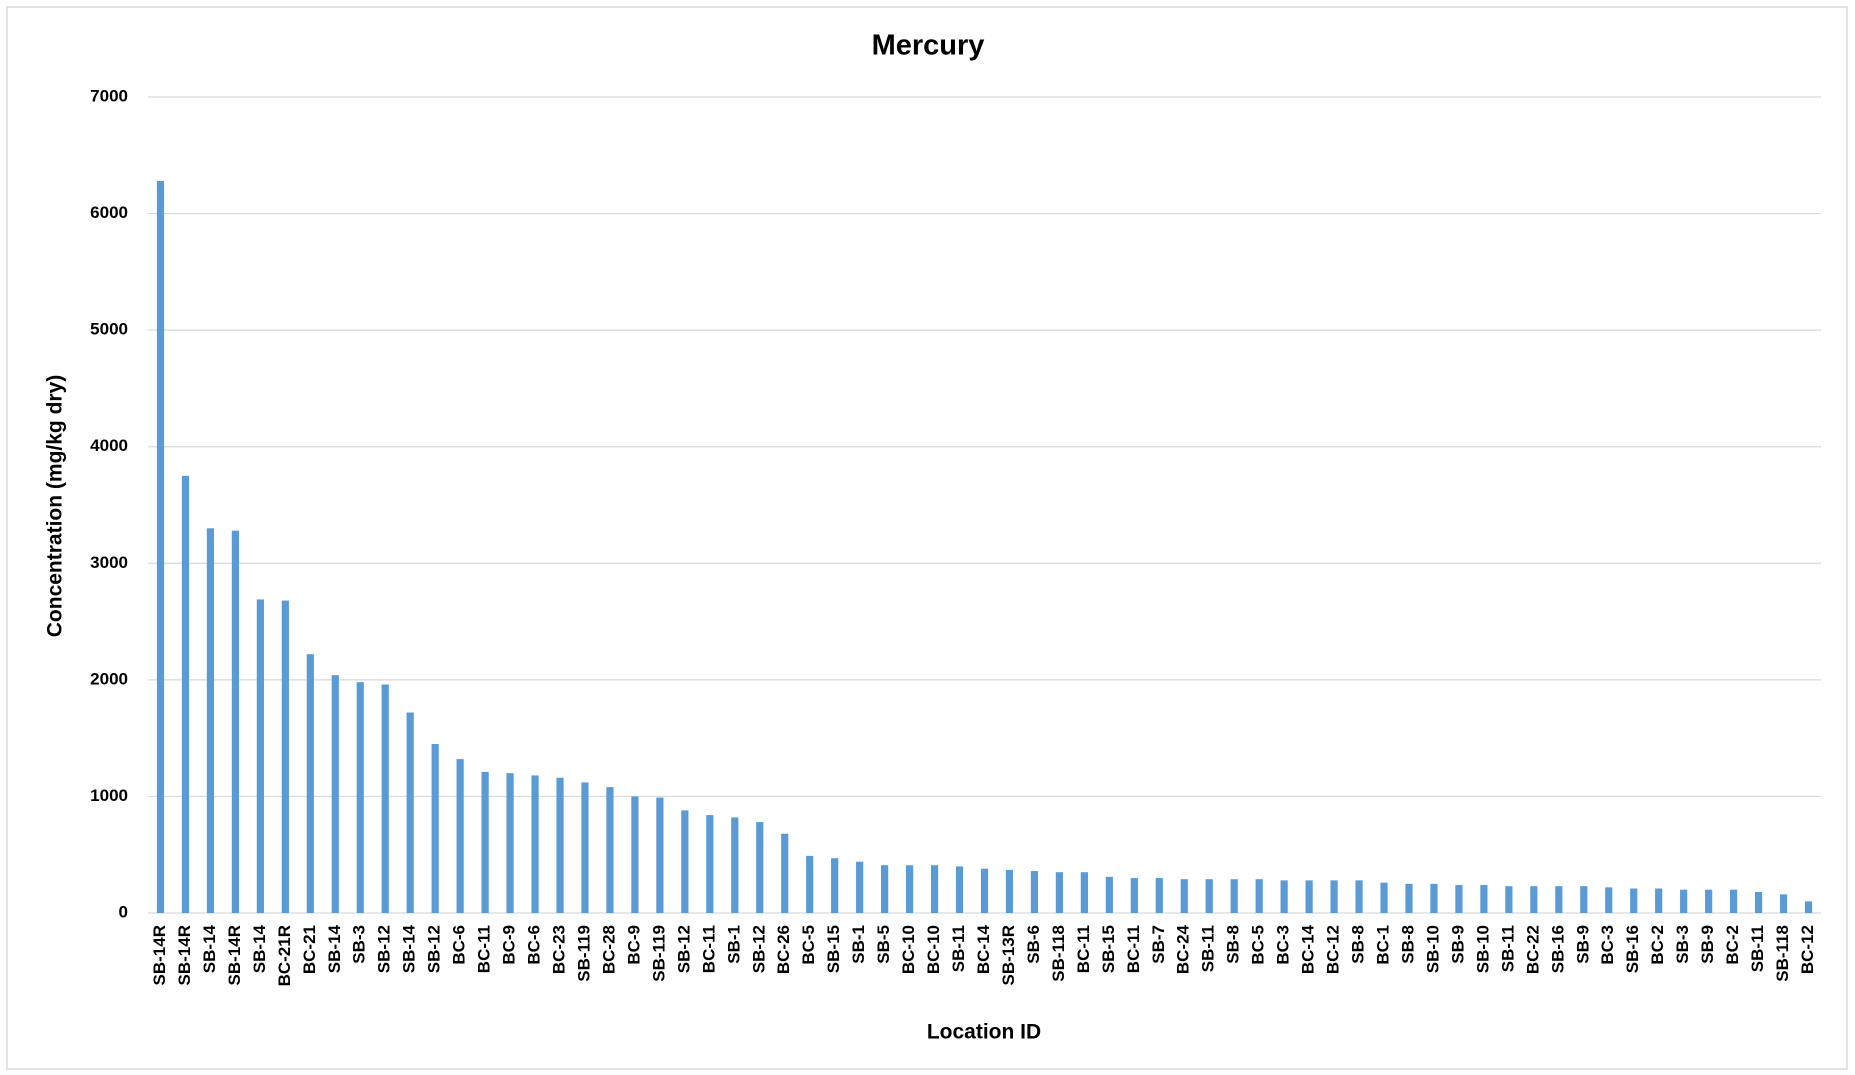 The width and height of the screenshot is (1855, 1075). What do you see at coordinates (359, 944) in the screenshot?
I see `x-tick-label: SB-3` at bounding box center [359, 944].